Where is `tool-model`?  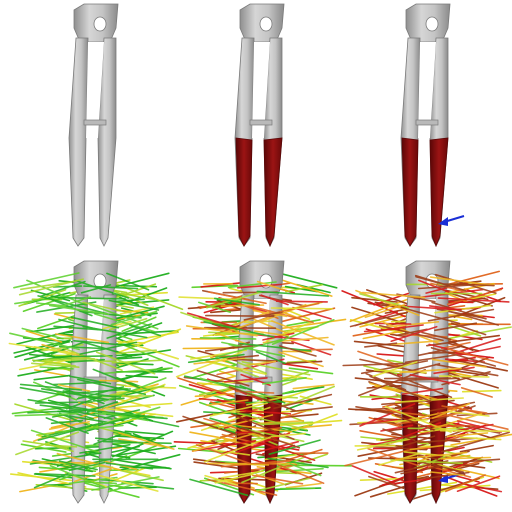
tool-model is located at coordinates (259, 125).